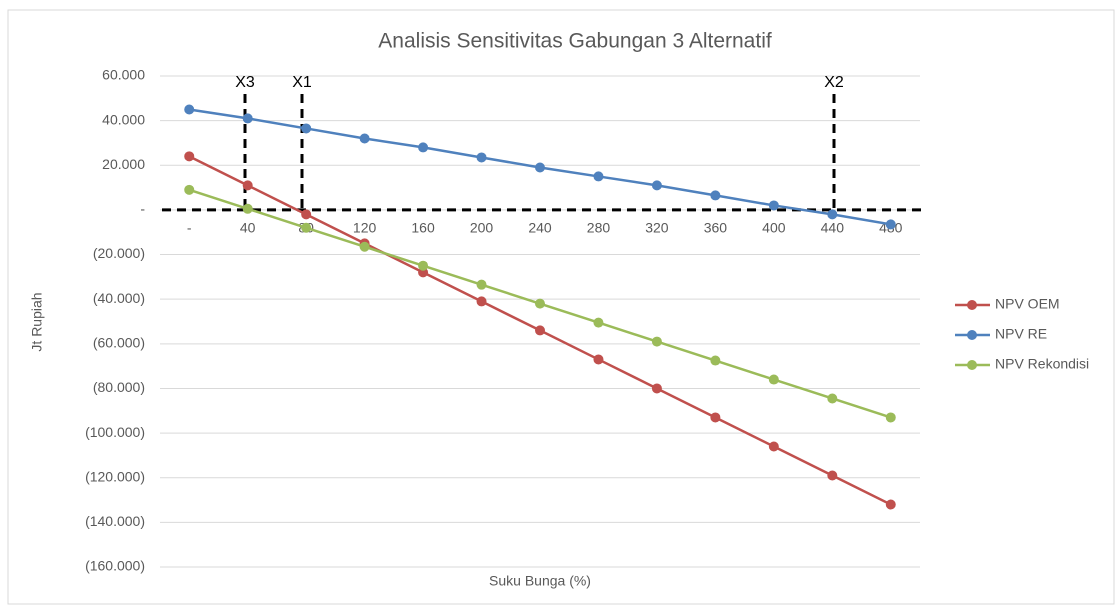  I want to click on y-axis-title: Jt Rupiah, so click(37, 321).